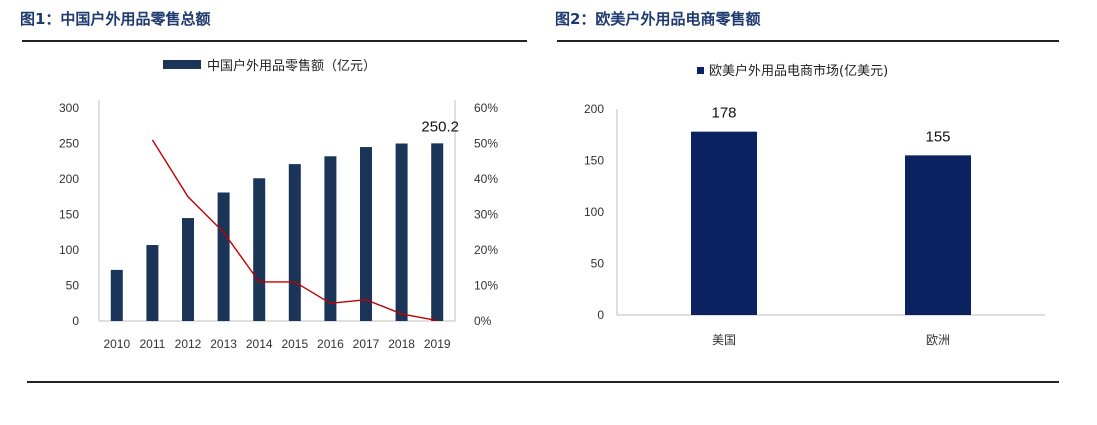  What do you see at coordinates (366, 344) in the screenshot?
I see `chart1-x-tick-label: 2017` at bounding box center [366, 344].